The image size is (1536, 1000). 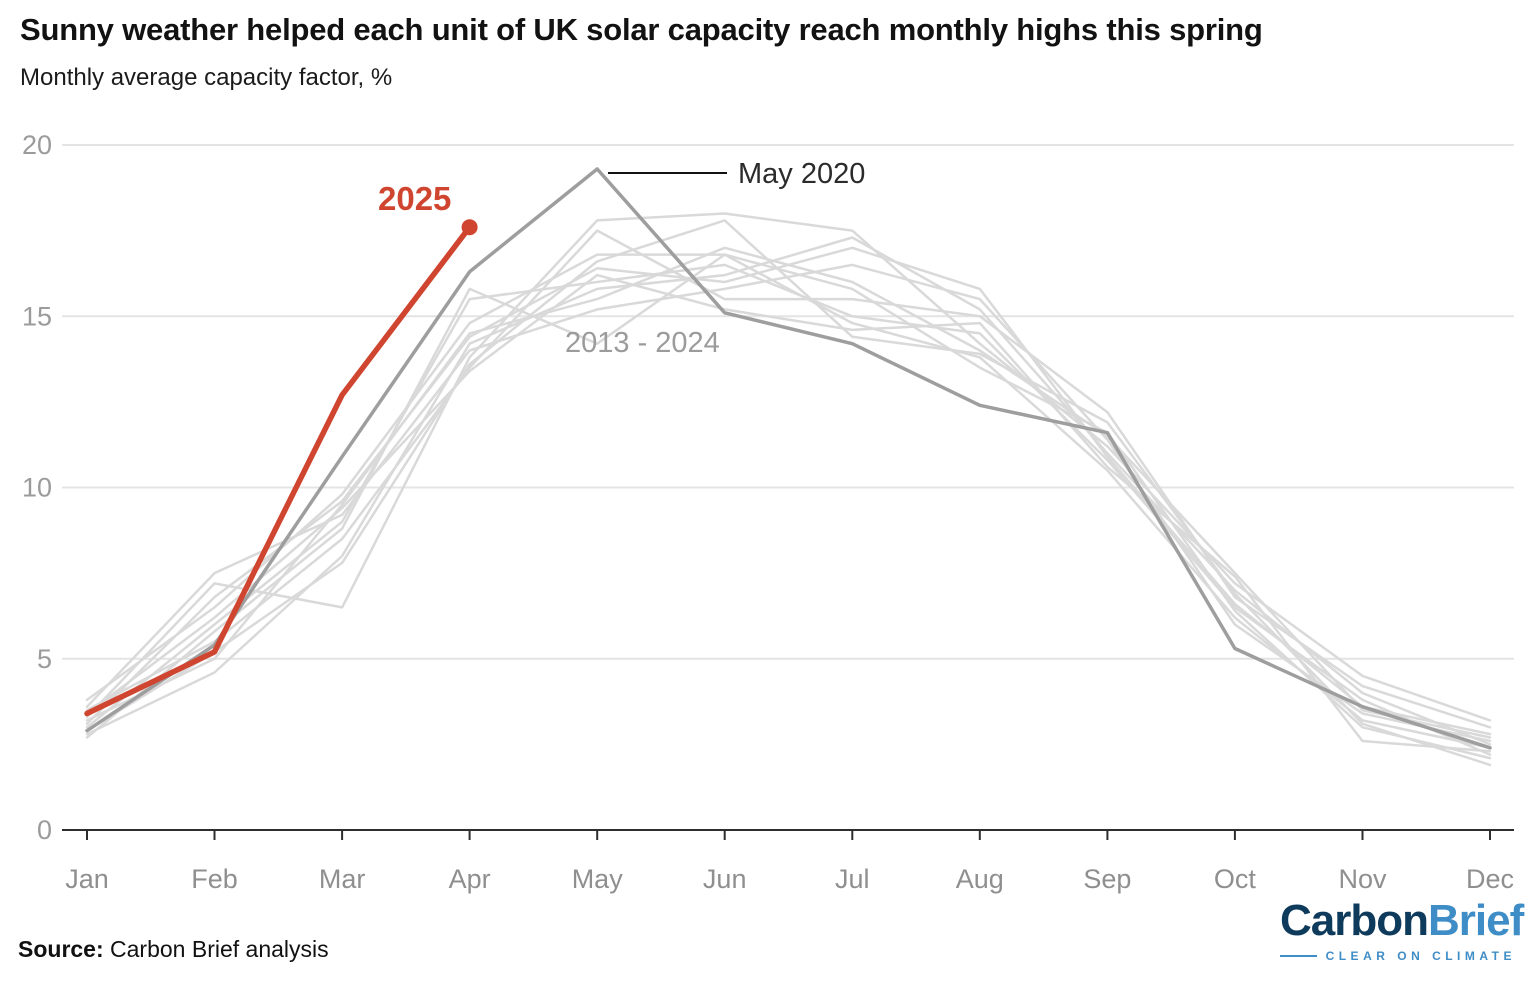 I want to click on series-end-dot-2025, so click(x=469, y=227).